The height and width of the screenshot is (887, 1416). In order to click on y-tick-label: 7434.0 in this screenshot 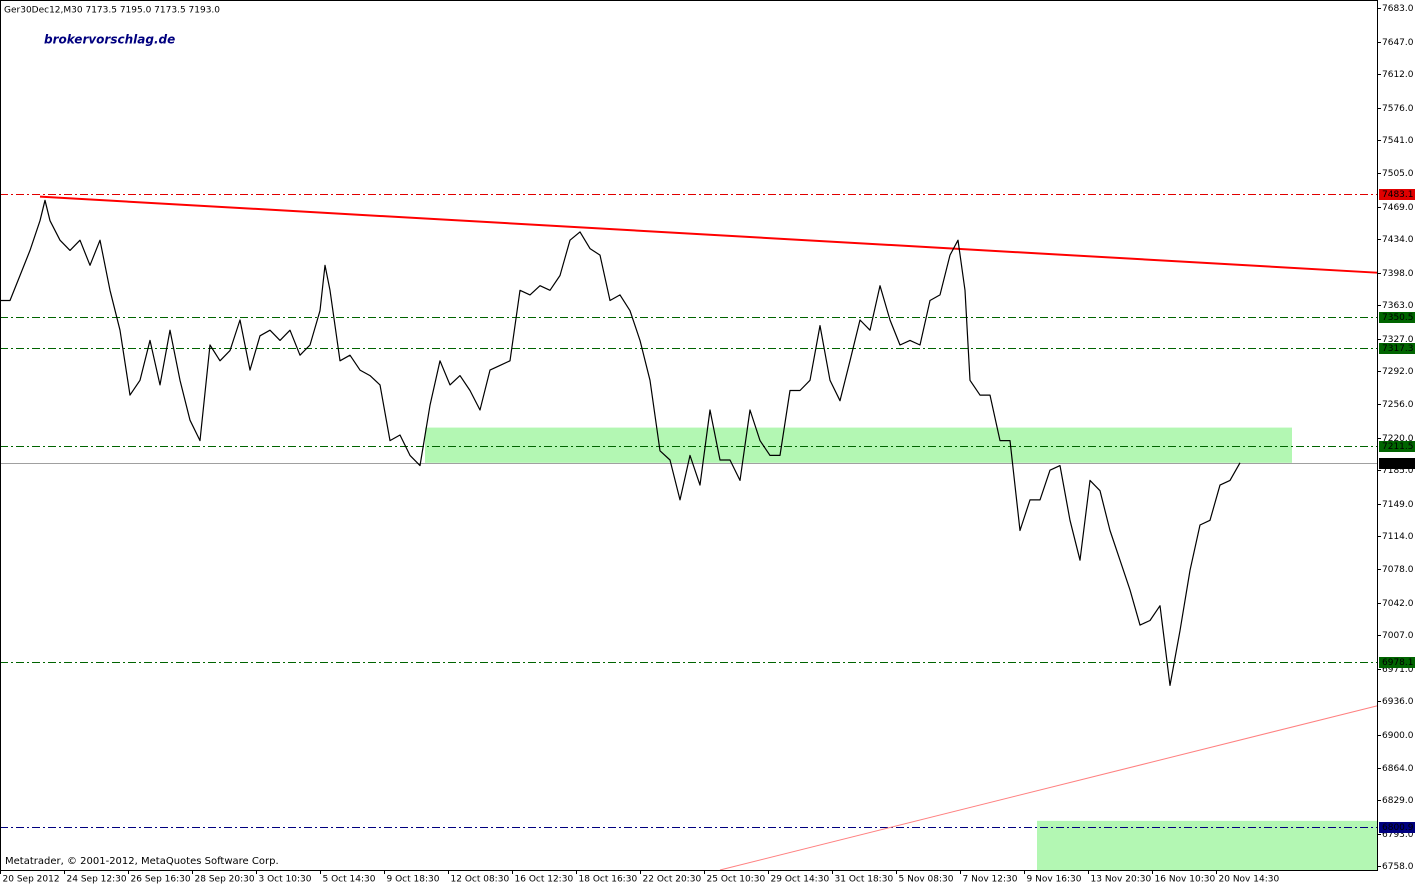, I will do `click(1398, 240)`.